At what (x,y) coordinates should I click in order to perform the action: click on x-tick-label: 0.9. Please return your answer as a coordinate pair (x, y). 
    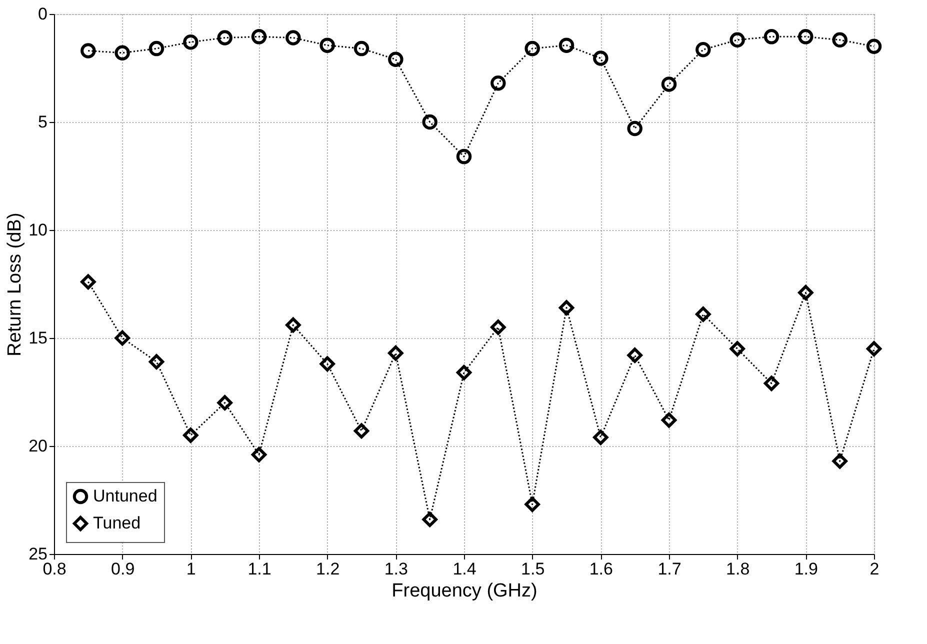
    Looking at the image, I should click on (123, 569).